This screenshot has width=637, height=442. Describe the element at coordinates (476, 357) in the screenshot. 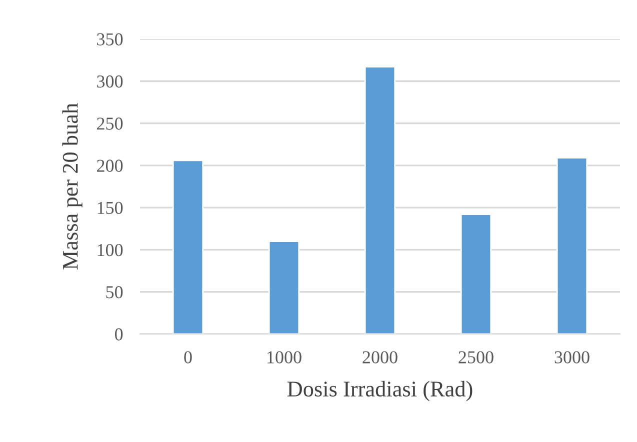

I see `x-tick-label: 2500` at that location.